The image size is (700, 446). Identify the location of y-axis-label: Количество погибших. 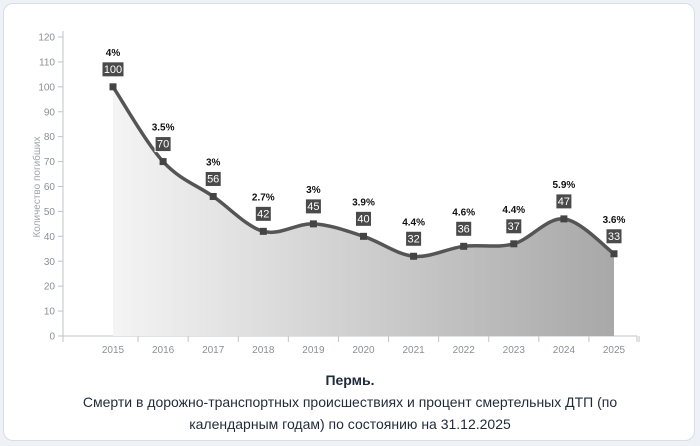
(37, 186).